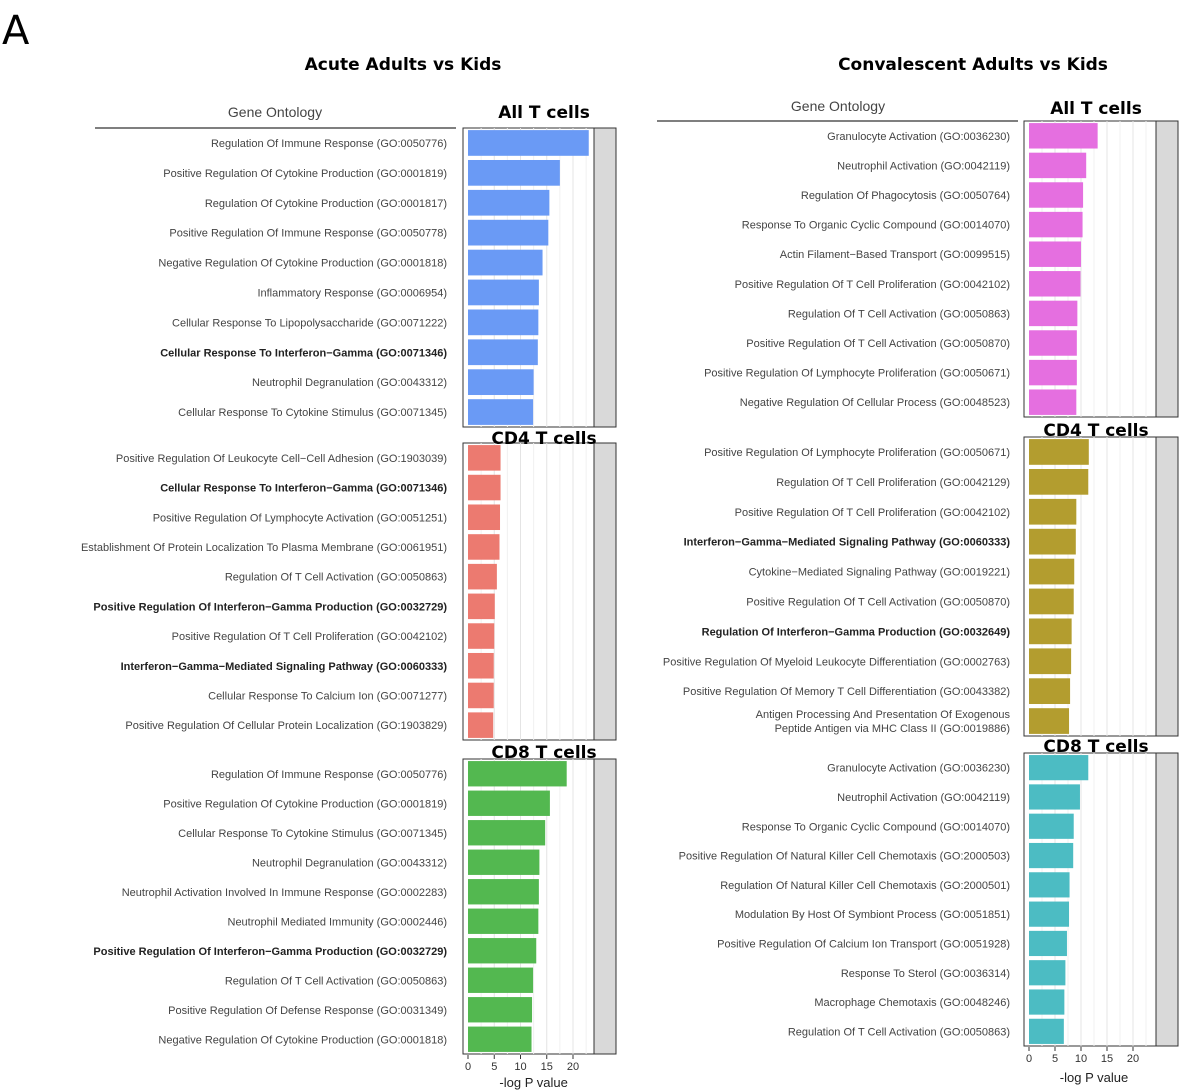 Image resolution: width=1200 pixels, height=1090 pixels. What do you see at coordinates (543, 439) in the screenshot?
I see `facet-title: CD4 T cells` at bounding box center [543, 439].